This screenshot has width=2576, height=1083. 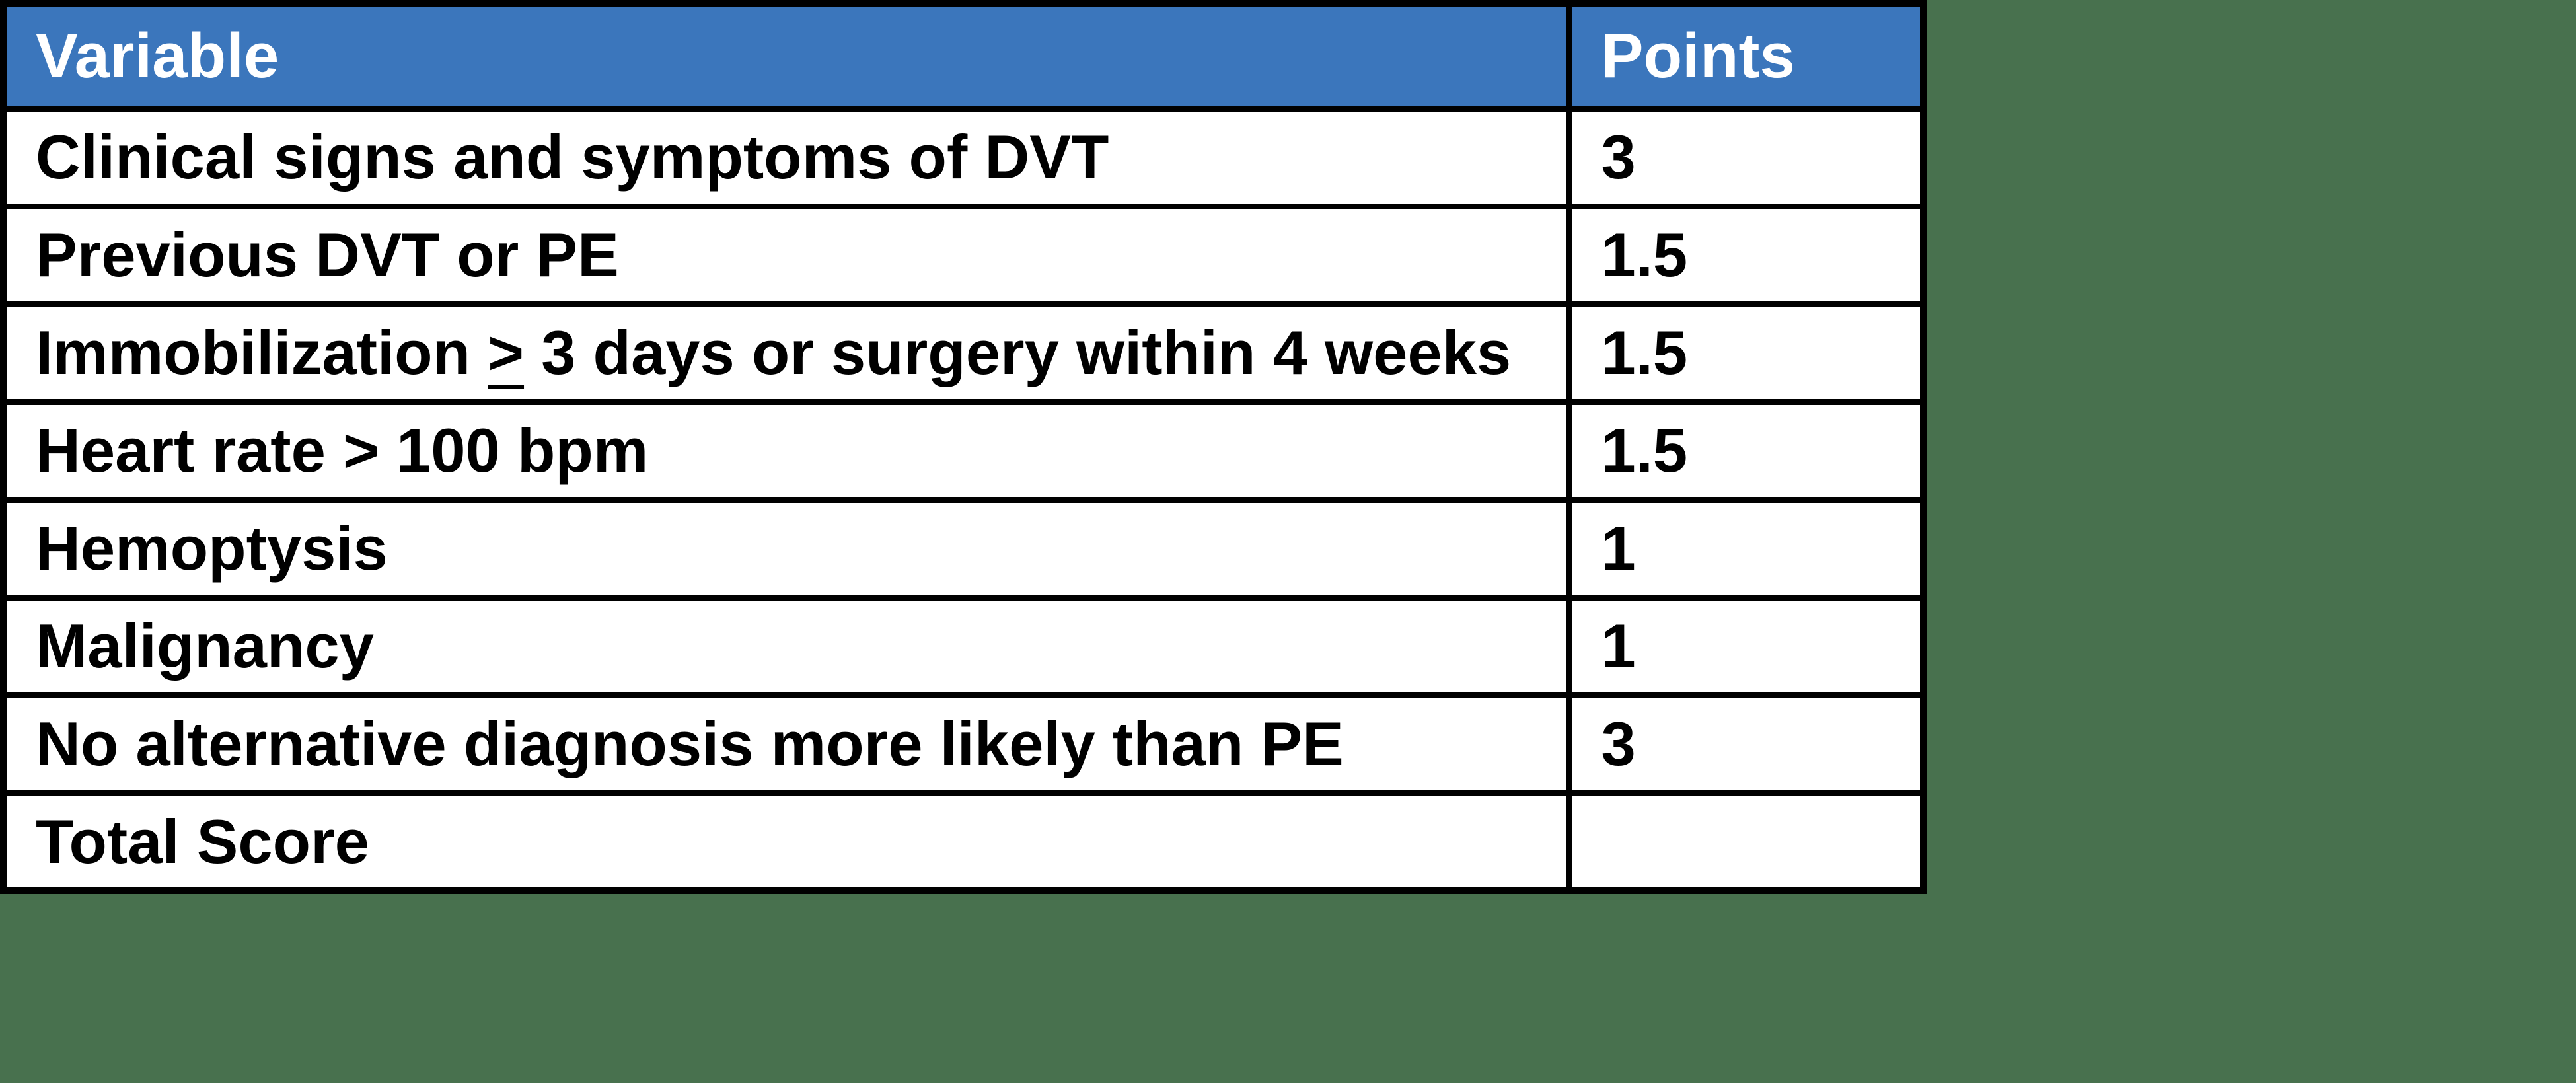 I want to click on variable-cell: Malignancy, so click(x=786, y=646).